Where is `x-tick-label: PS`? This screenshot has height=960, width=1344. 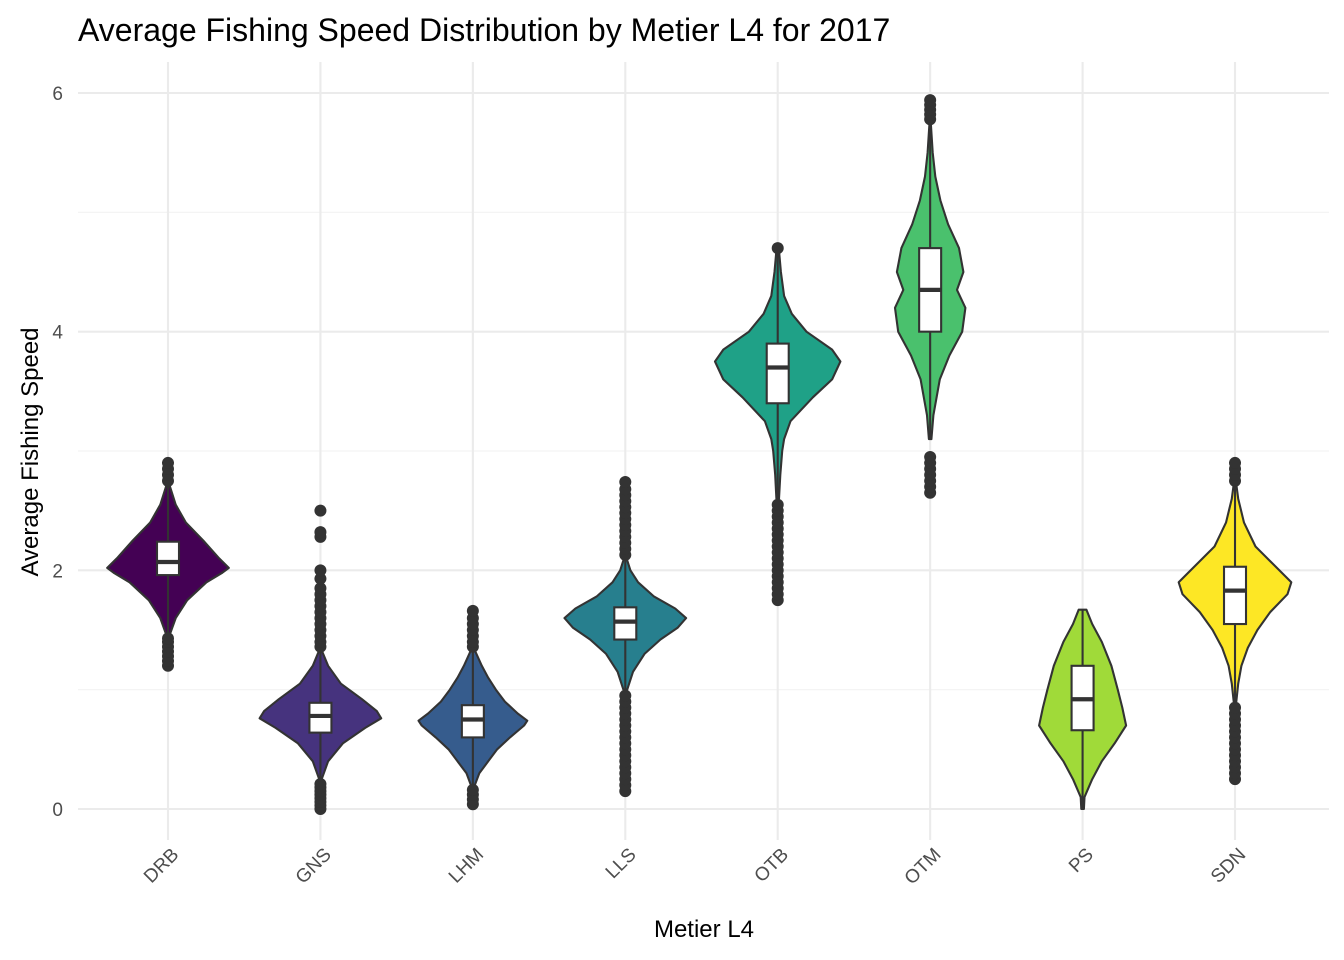 x-tick-label: PS is located at coordinates (1081, 860).